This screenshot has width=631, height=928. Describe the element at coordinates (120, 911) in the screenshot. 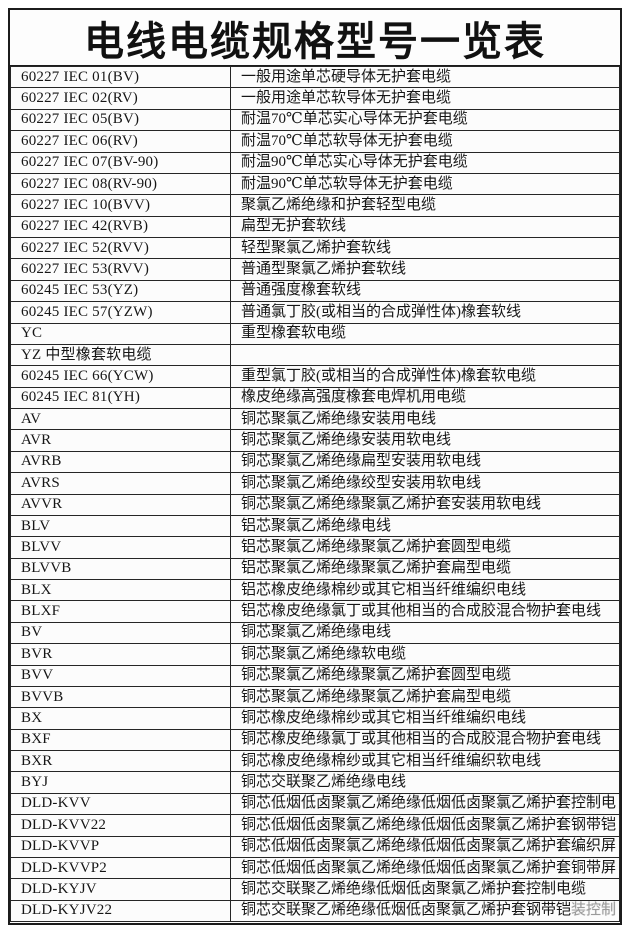

I see `model-code-cell: DLD-KYJV22` at that location.